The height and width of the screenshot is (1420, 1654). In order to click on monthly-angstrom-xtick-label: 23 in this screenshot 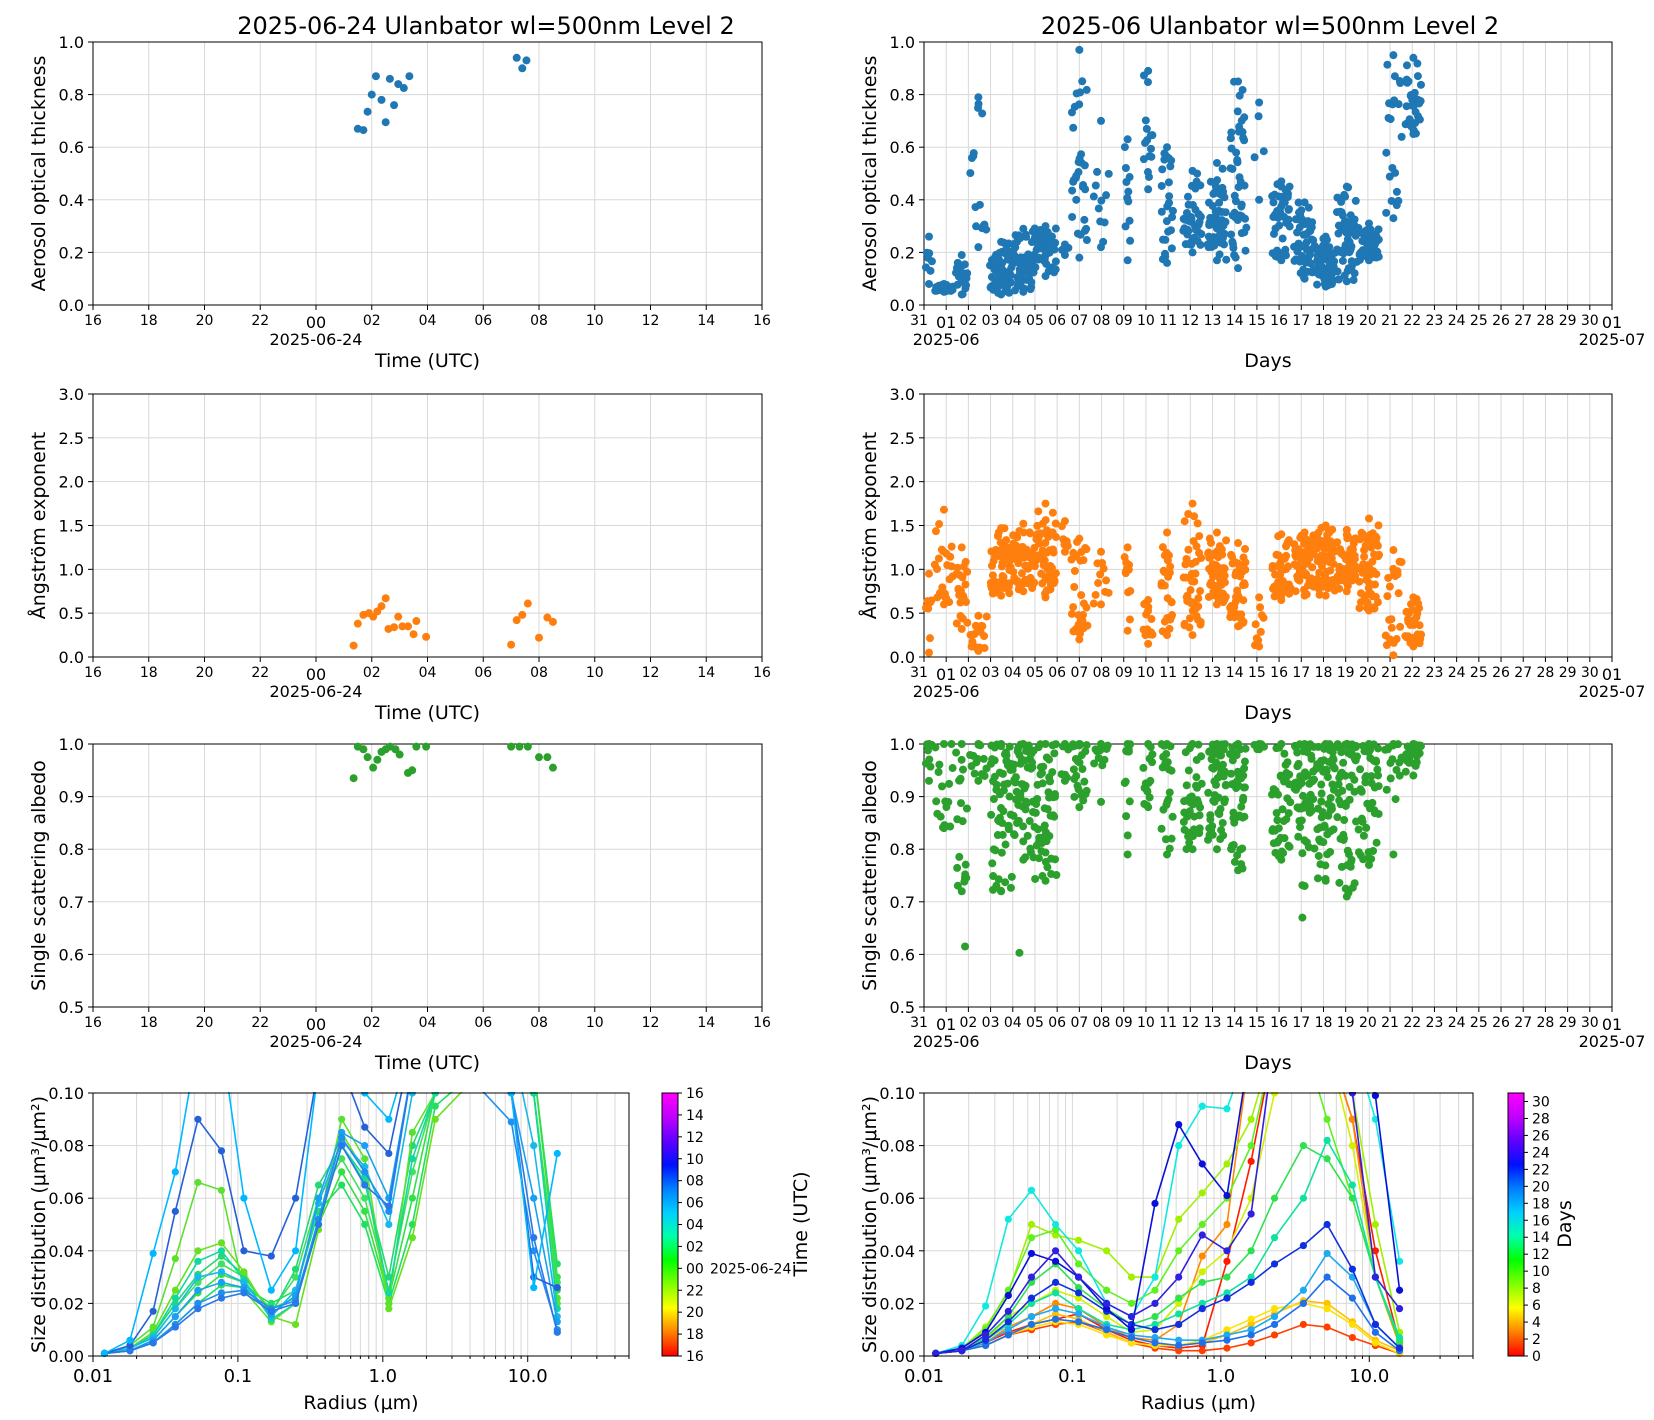, I will do `click(1435, 673)`.